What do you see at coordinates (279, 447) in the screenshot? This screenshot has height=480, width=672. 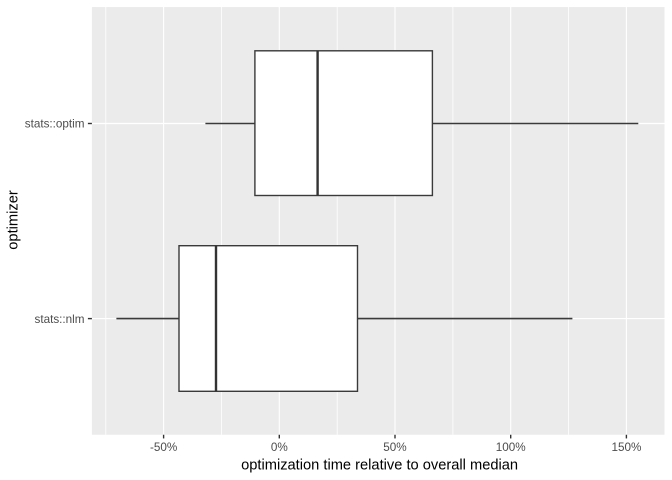 I see `svg-text: 0%` at bounding box center [279, 447].